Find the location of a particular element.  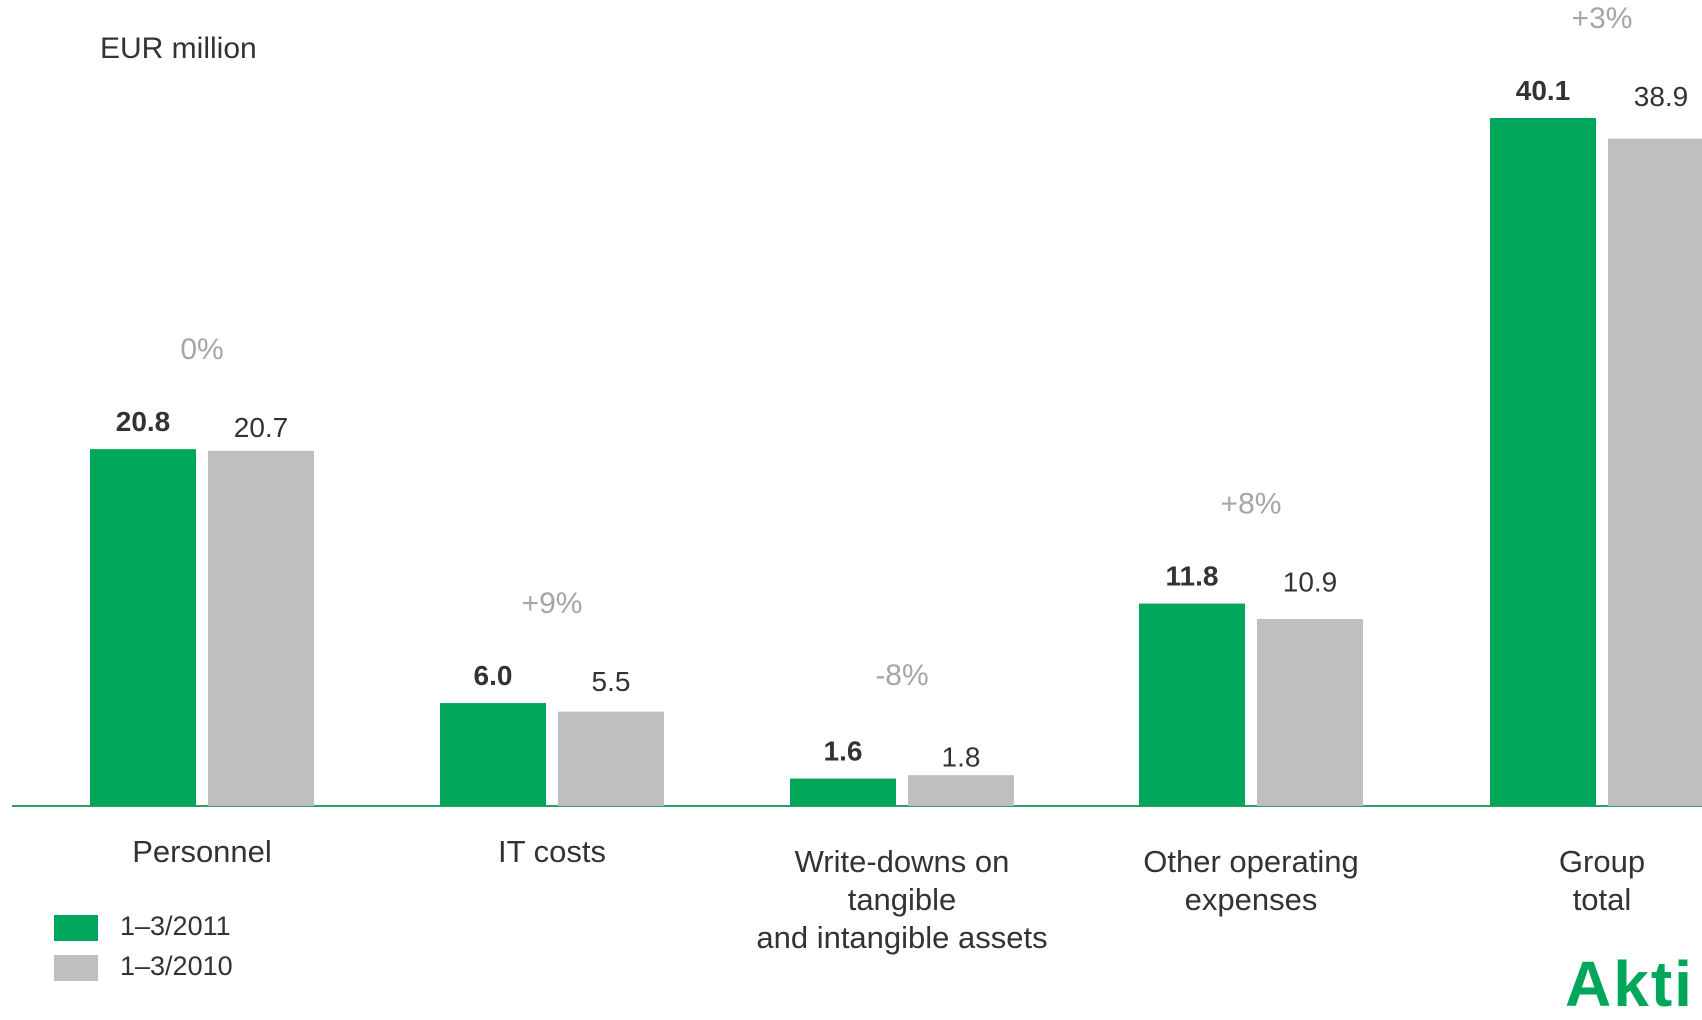

category-label-0-line-0: Personnel is located at coordinates (202, 851).